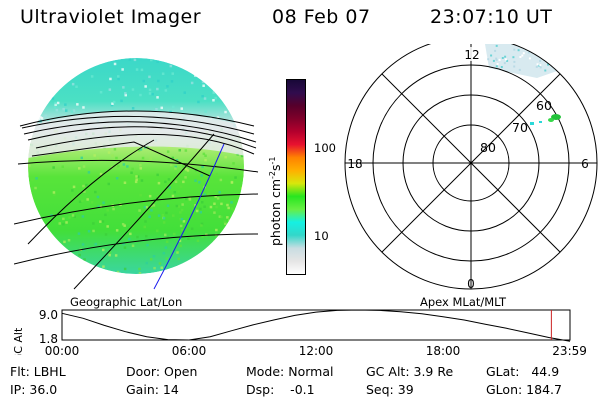 The width and height of the screenshot is (600, 400). Describe the element at coordinates (321, 17) in the screenshot. I see `date-label: 08 Feb 07` at that location.